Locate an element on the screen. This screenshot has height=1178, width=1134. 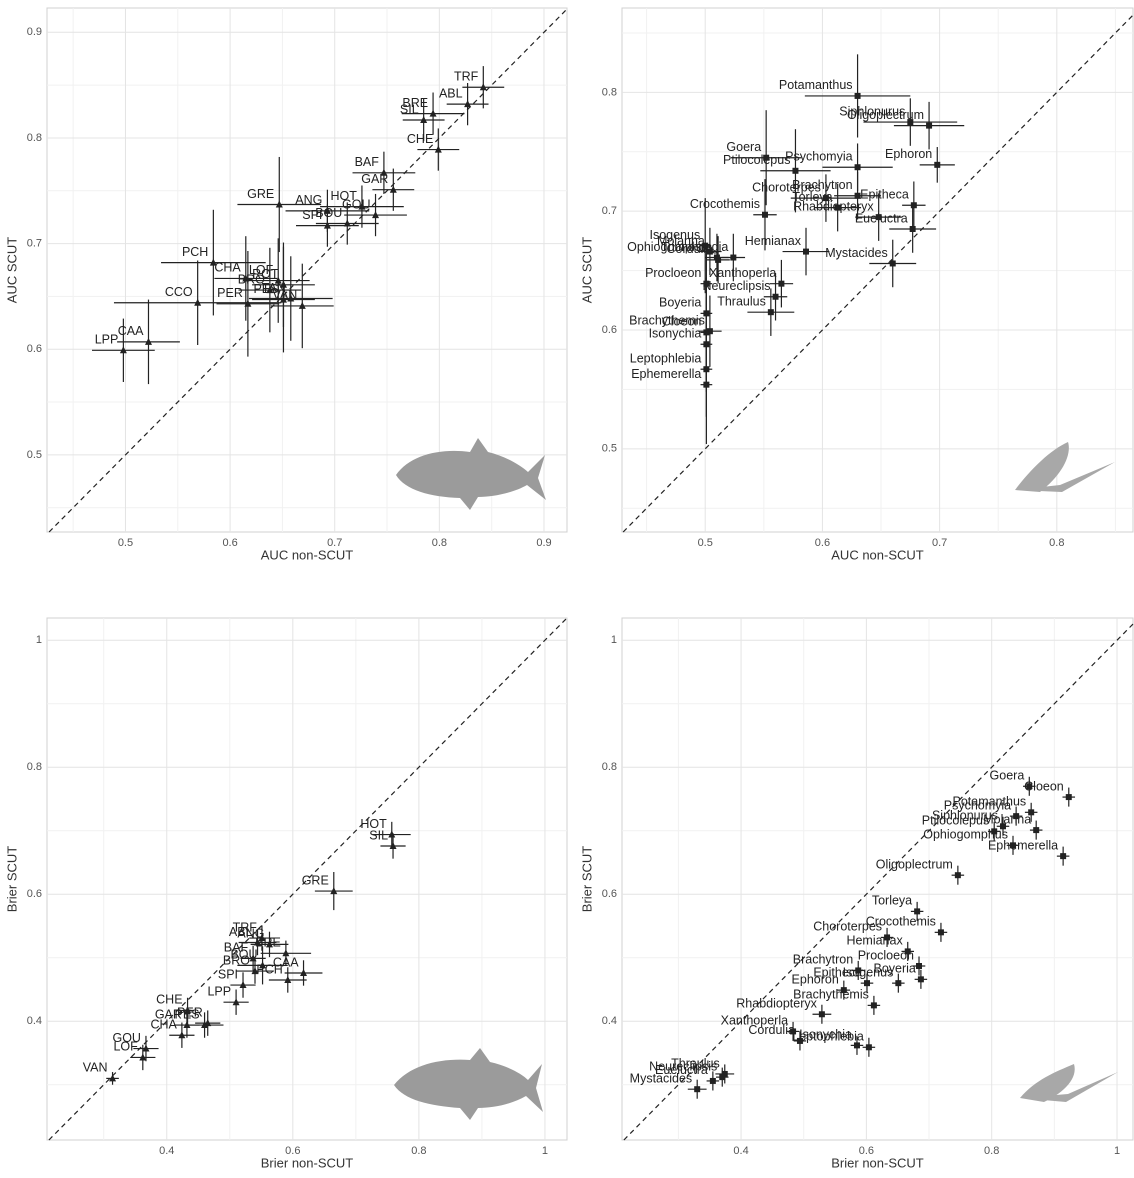
y-axis-title: AUC SCUT is located at coordinates (586, 270).